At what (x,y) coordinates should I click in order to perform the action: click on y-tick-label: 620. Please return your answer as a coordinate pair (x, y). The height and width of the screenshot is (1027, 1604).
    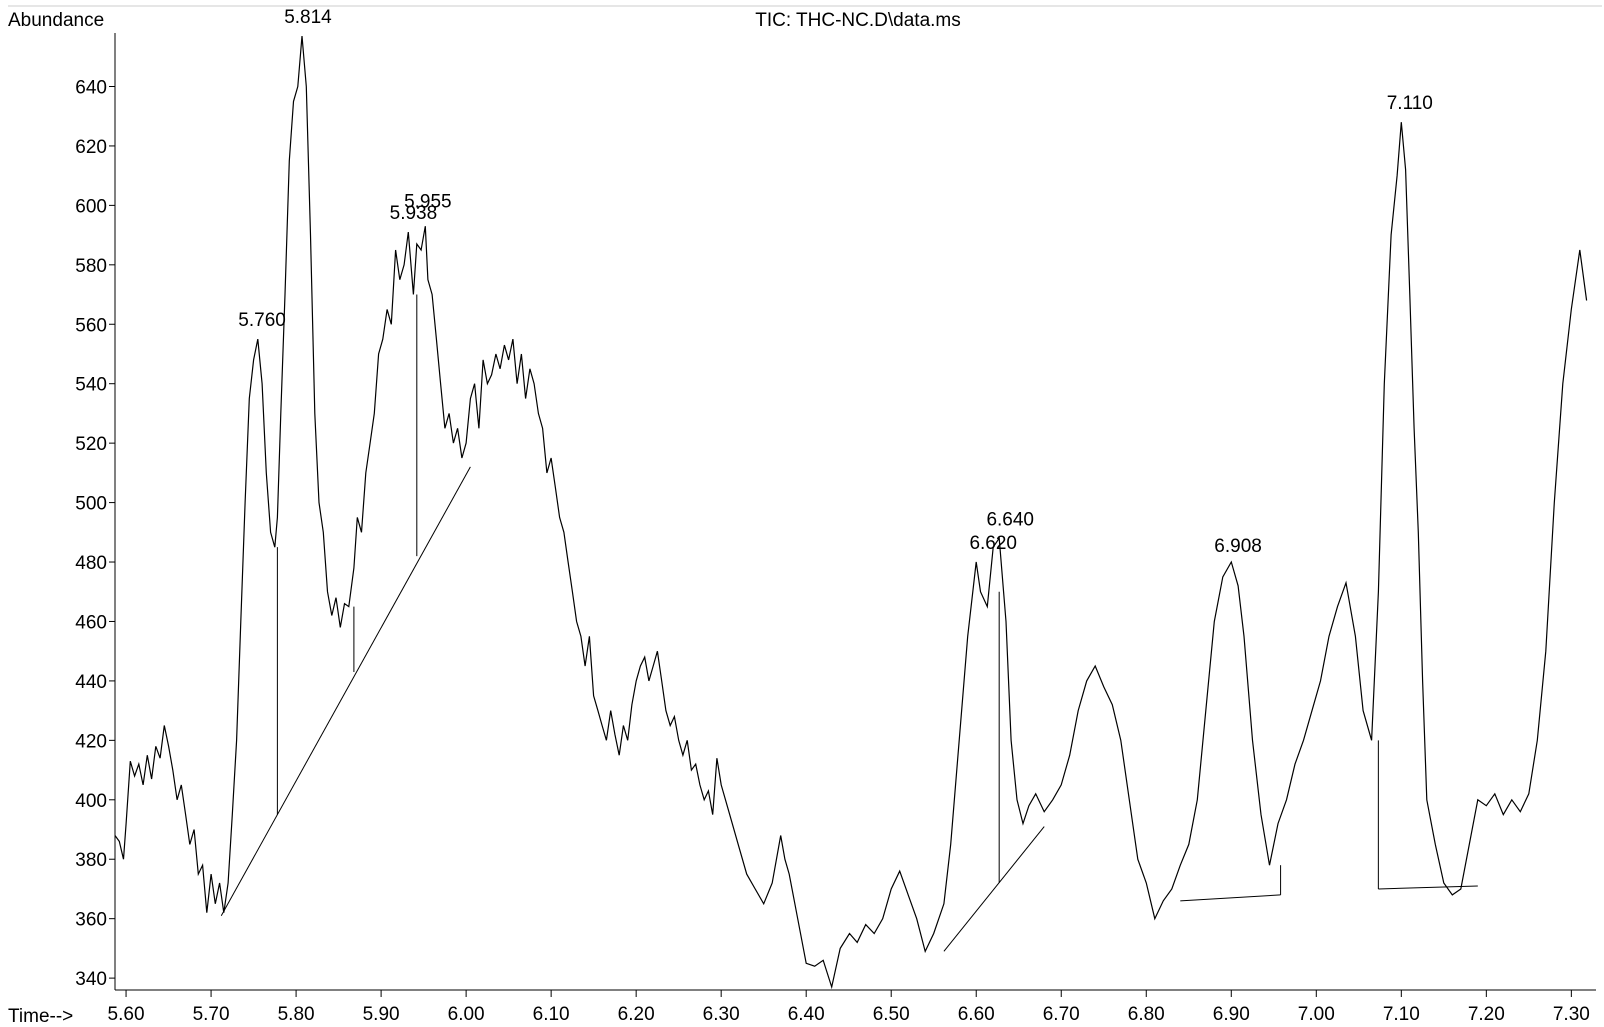
    Looking at the image, I should click on (91, 147).